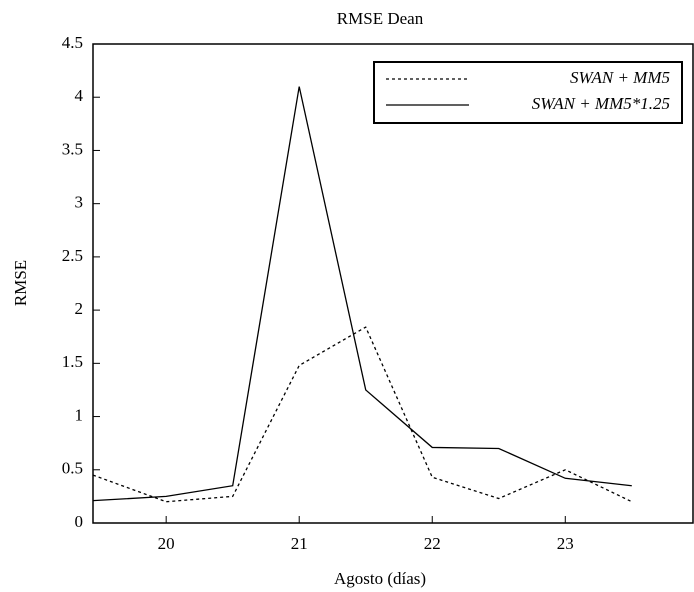 The width and height of the screenshot is (694, 592). I want to click on y-tick-label: 3, so click(79, 202).